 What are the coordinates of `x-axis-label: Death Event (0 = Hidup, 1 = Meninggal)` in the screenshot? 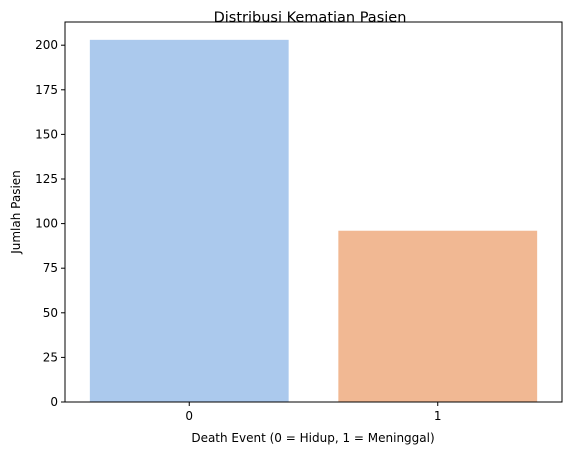 It's located at (312, 438).